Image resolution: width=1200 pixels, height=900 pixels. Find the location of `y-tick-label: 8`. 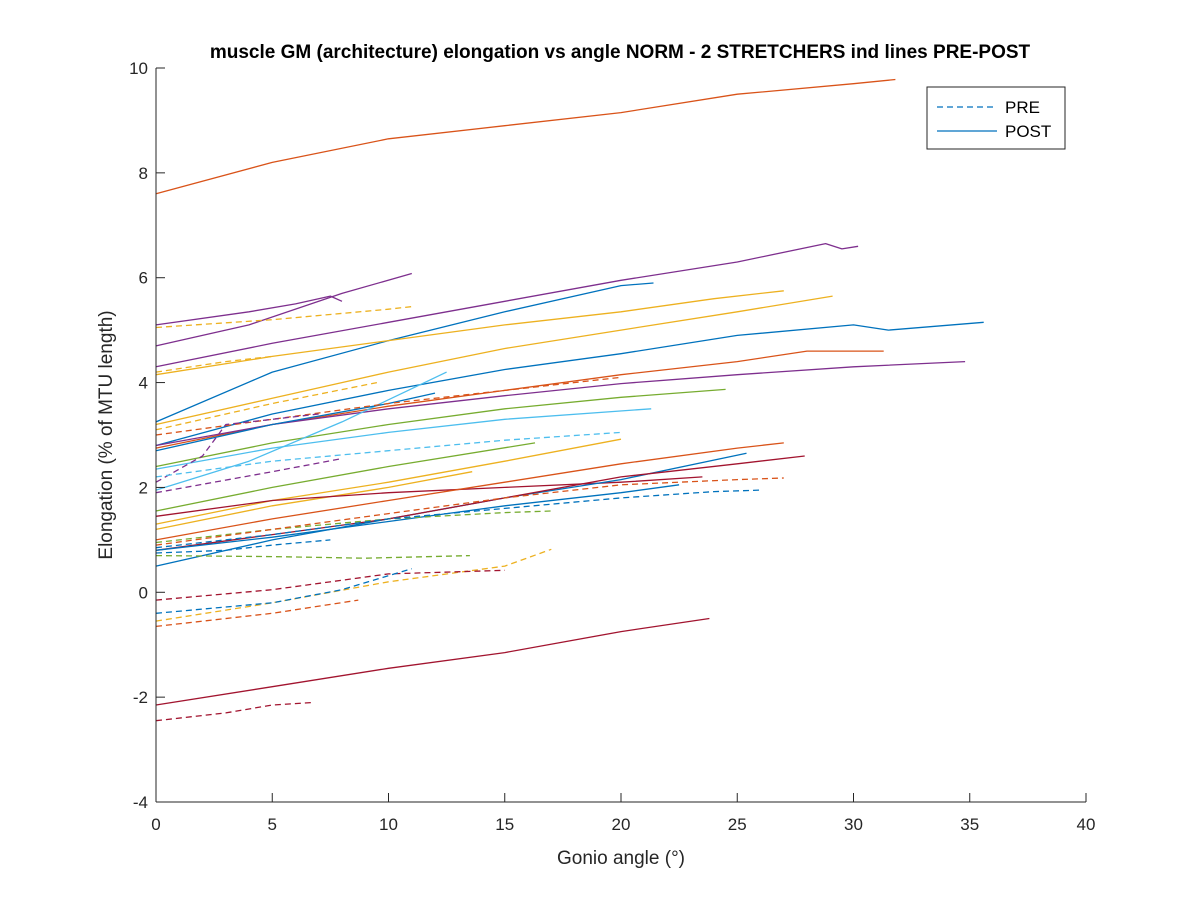

y-tick-label: 8 is located at coordinates (143, 173).